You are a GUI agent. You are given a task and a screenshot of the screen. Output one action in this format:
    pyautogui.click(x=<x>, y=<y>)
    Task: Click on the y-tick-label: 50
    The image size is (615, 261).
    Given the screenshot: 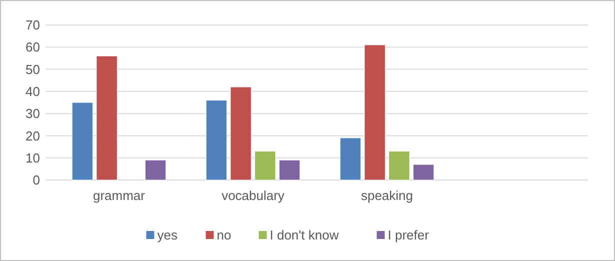 What is the action you would take?
    pyautogui.click(x=33, y=69)
    